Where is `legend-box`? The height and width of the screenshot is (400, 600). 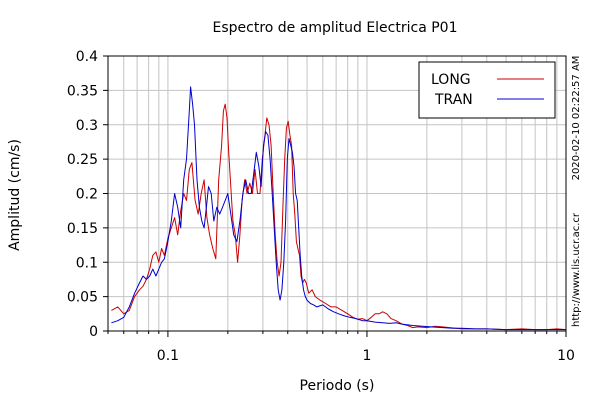
legend-box is located at coordinates (487, 90).